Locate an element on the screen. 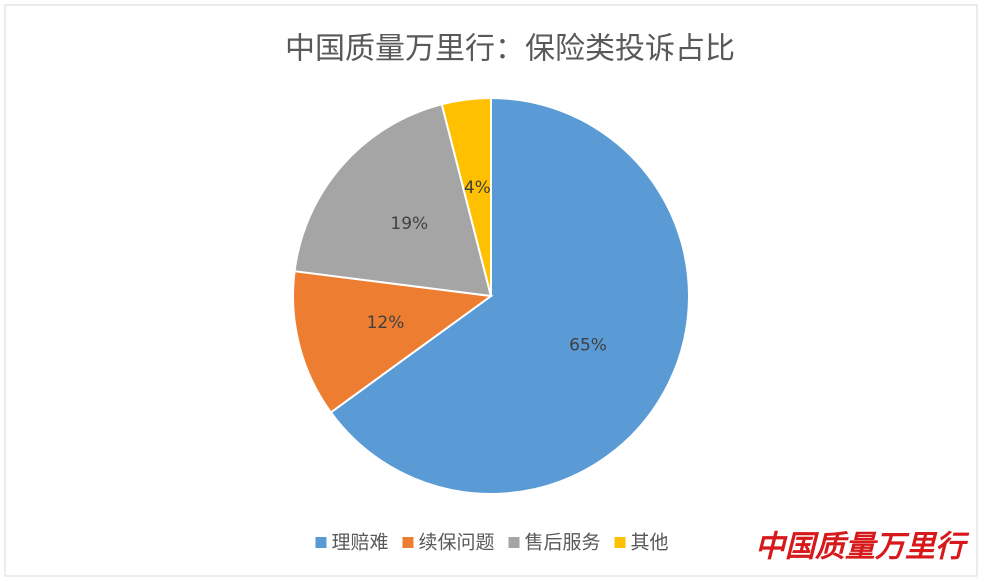 The image size is (986, 582). chart-title: 中国质量万里行：保险类投诉占比 is located at coordinates (510, 49).